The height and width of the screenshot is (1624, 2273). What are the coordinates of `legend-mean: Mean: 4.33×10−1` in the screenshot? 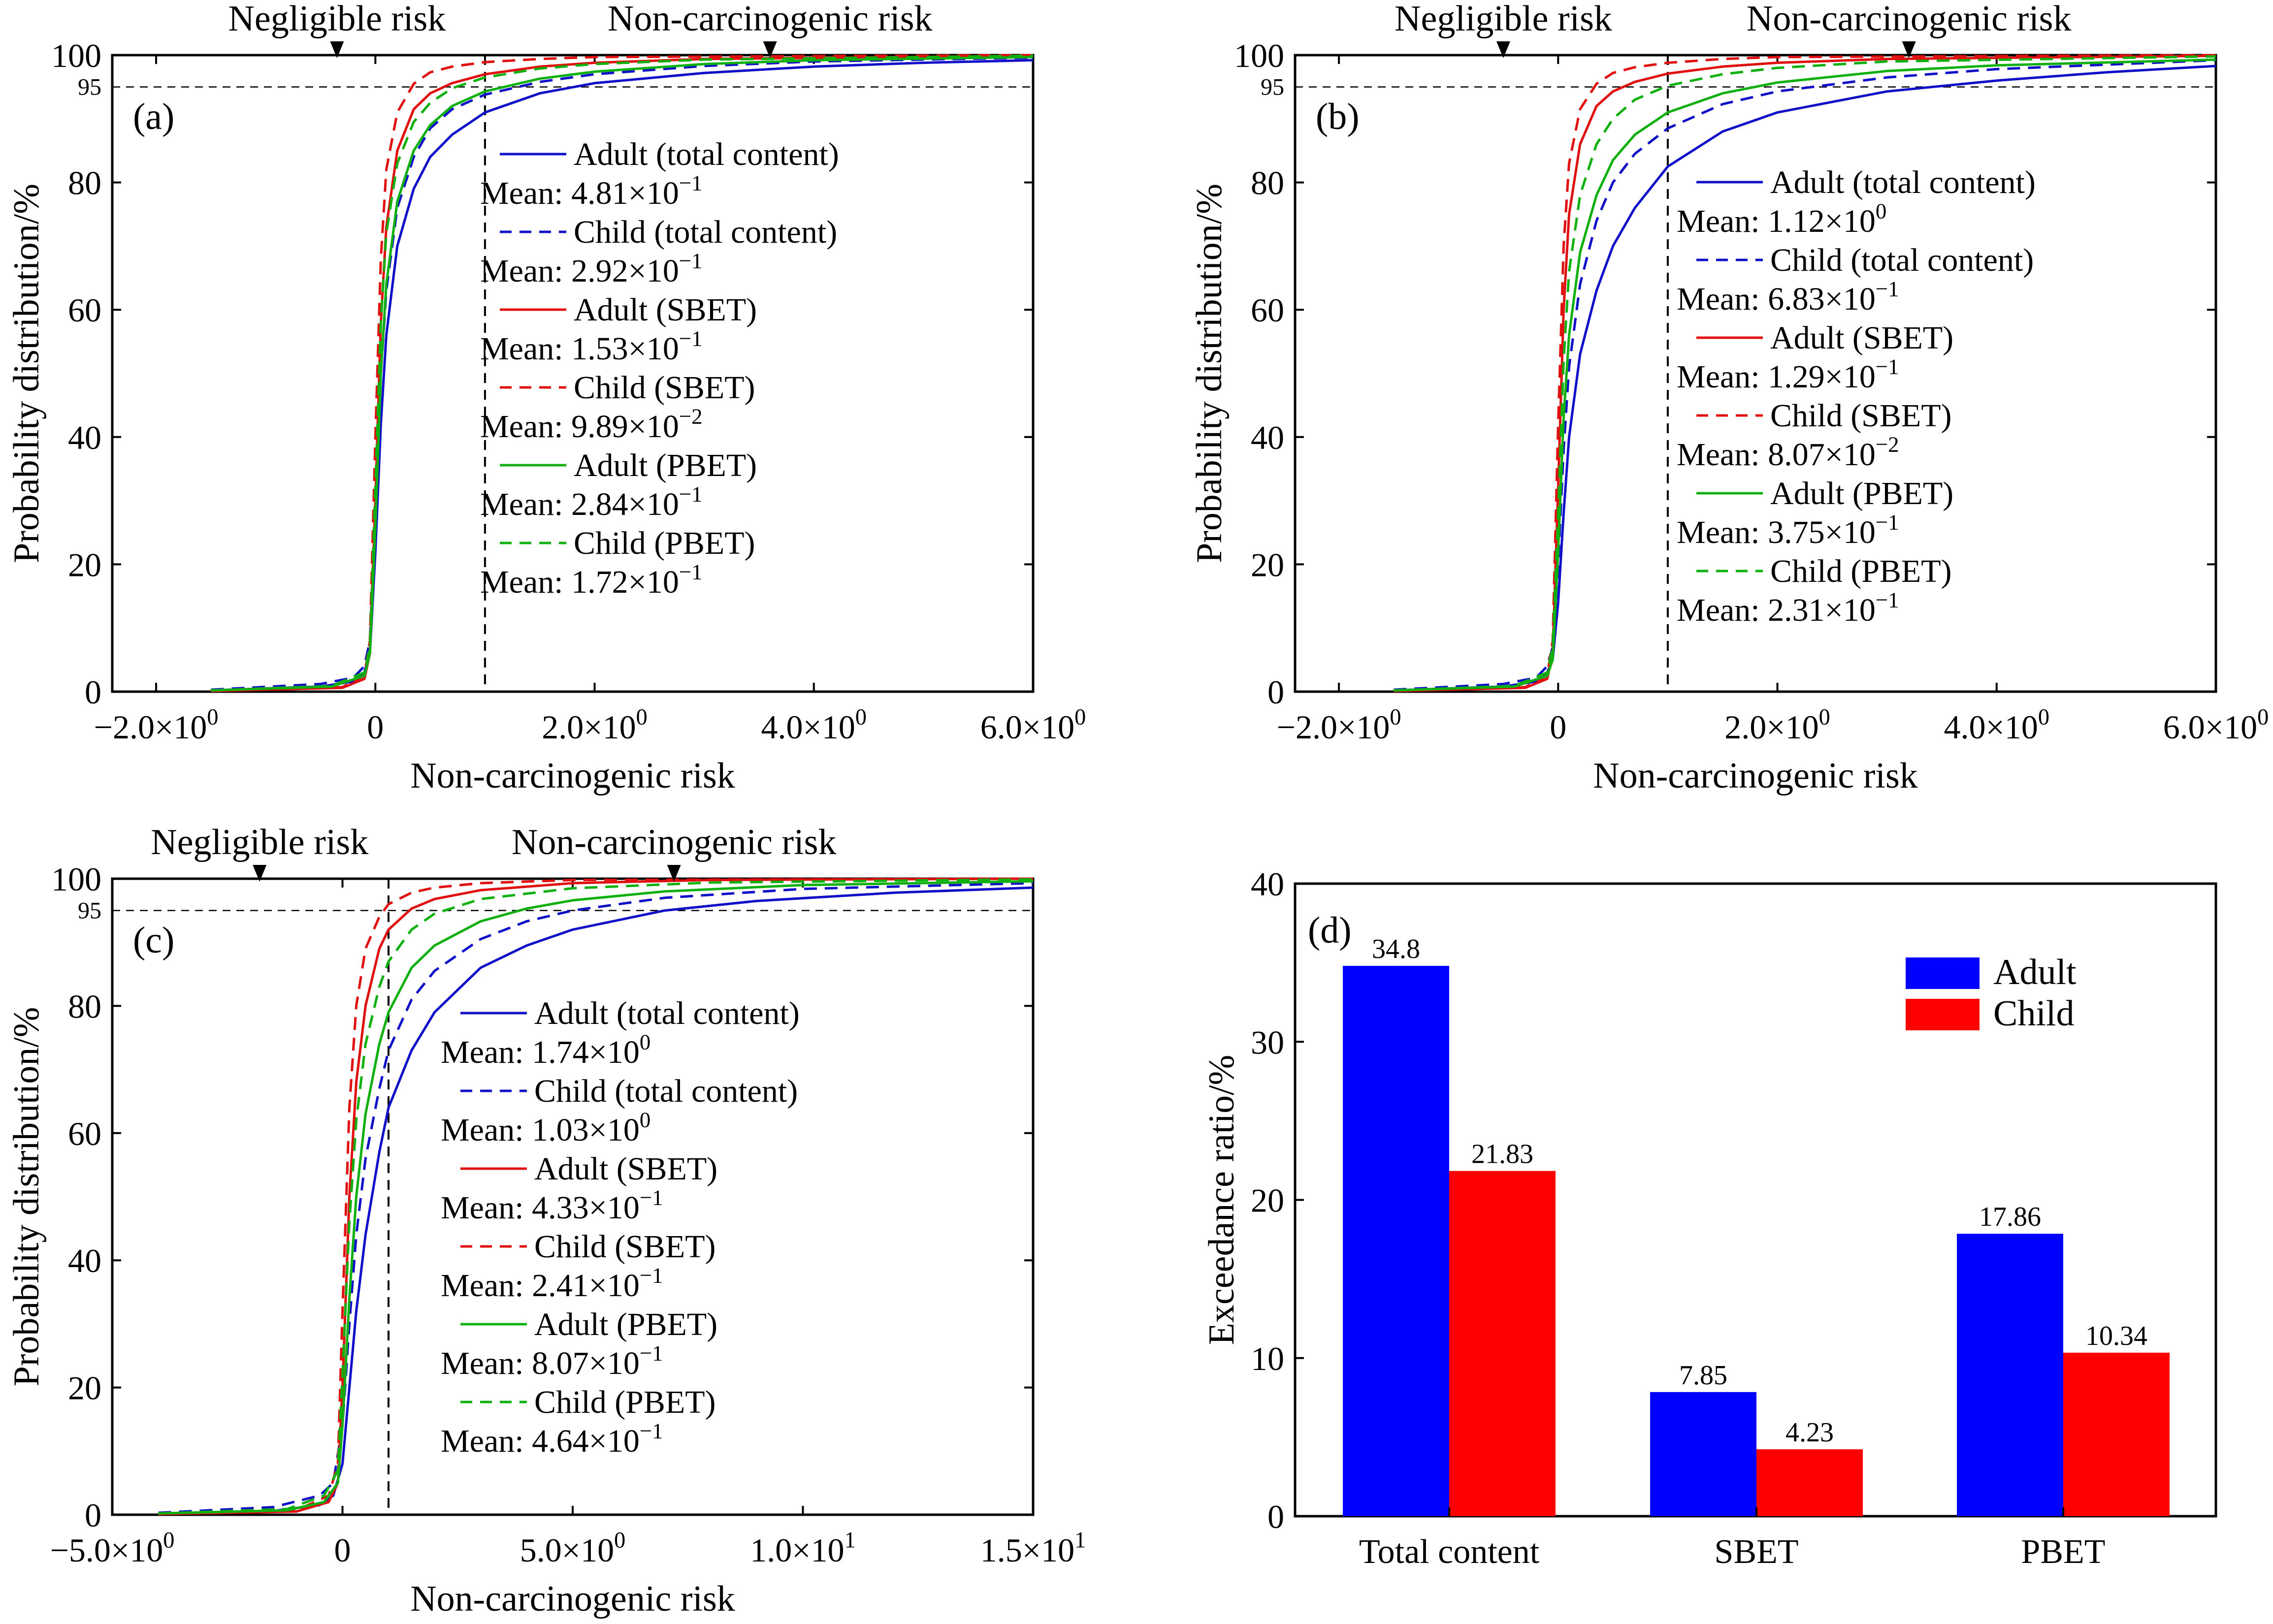 It's located at (552, 1205).